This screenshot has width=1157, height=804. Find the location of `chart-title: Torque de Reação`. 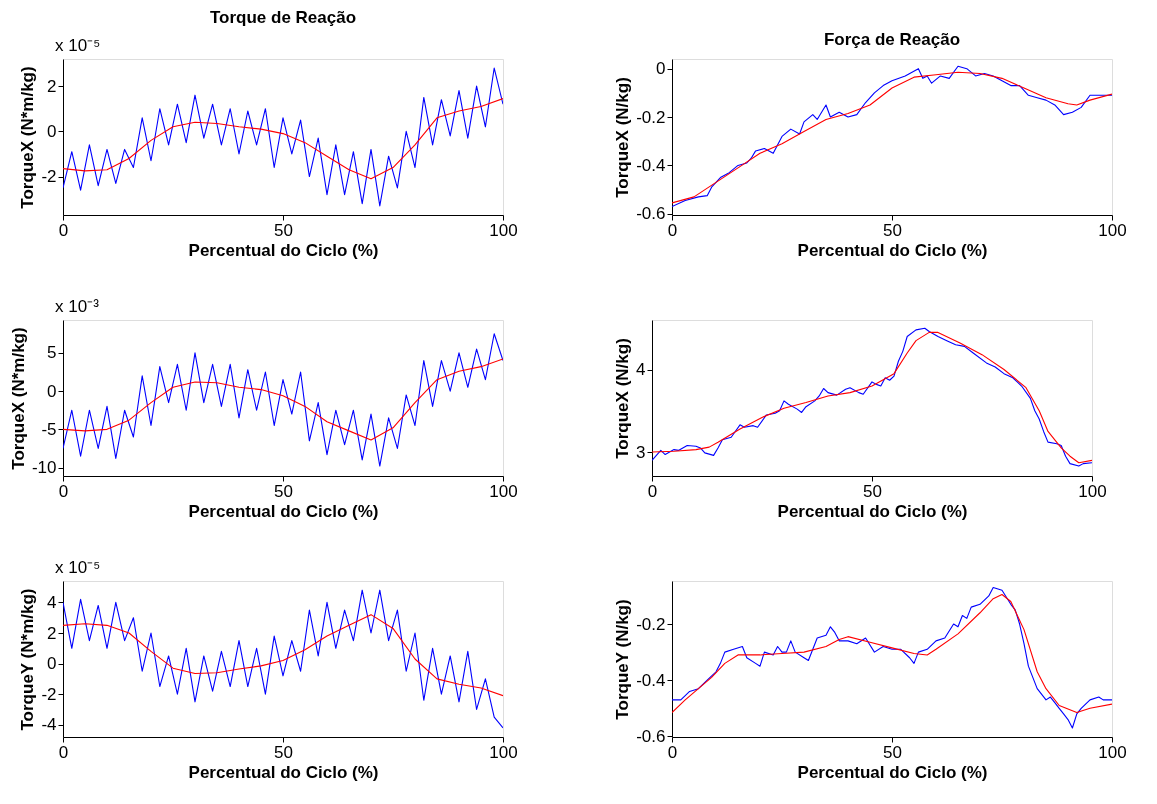

chart-title: Torque de Reação is located at coordinates (283, 17).